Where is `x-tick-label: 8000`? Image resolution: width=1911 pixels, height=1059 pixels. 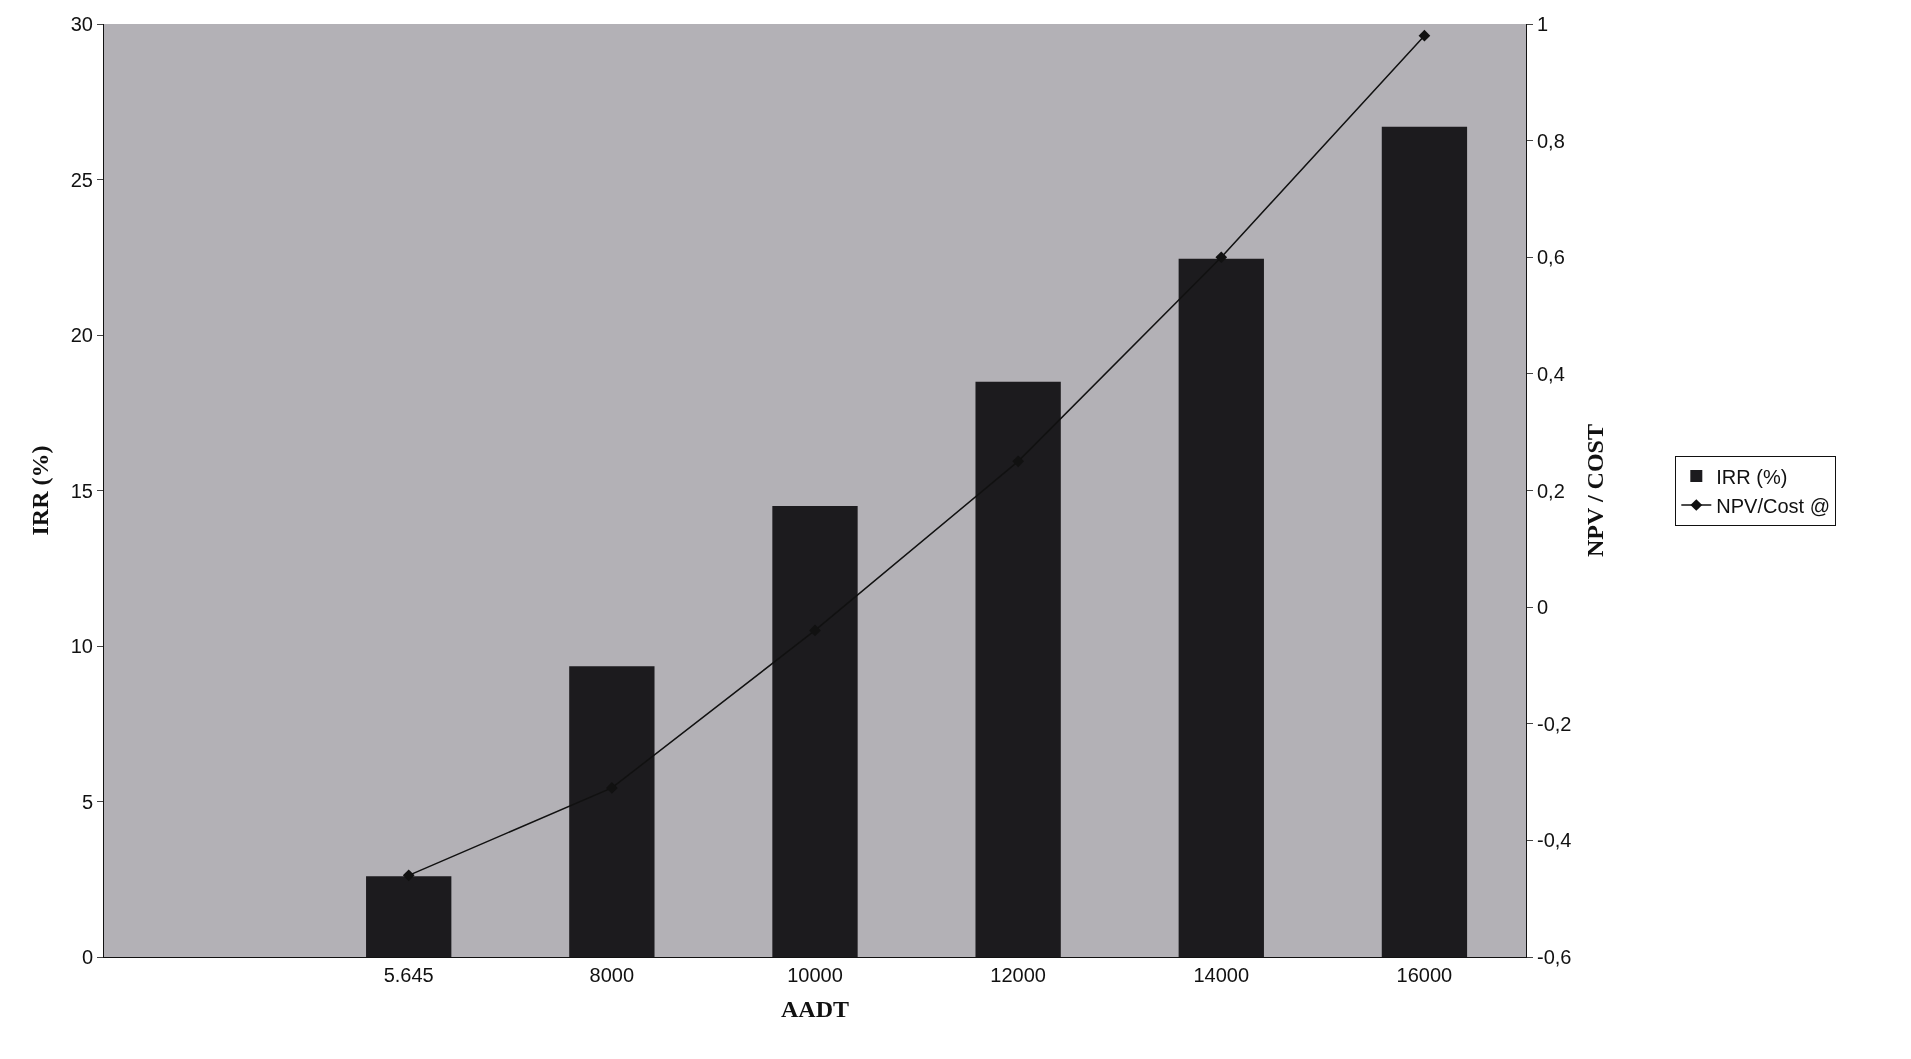
x-tick-label: 8000 is located at coordinates (612, 975).